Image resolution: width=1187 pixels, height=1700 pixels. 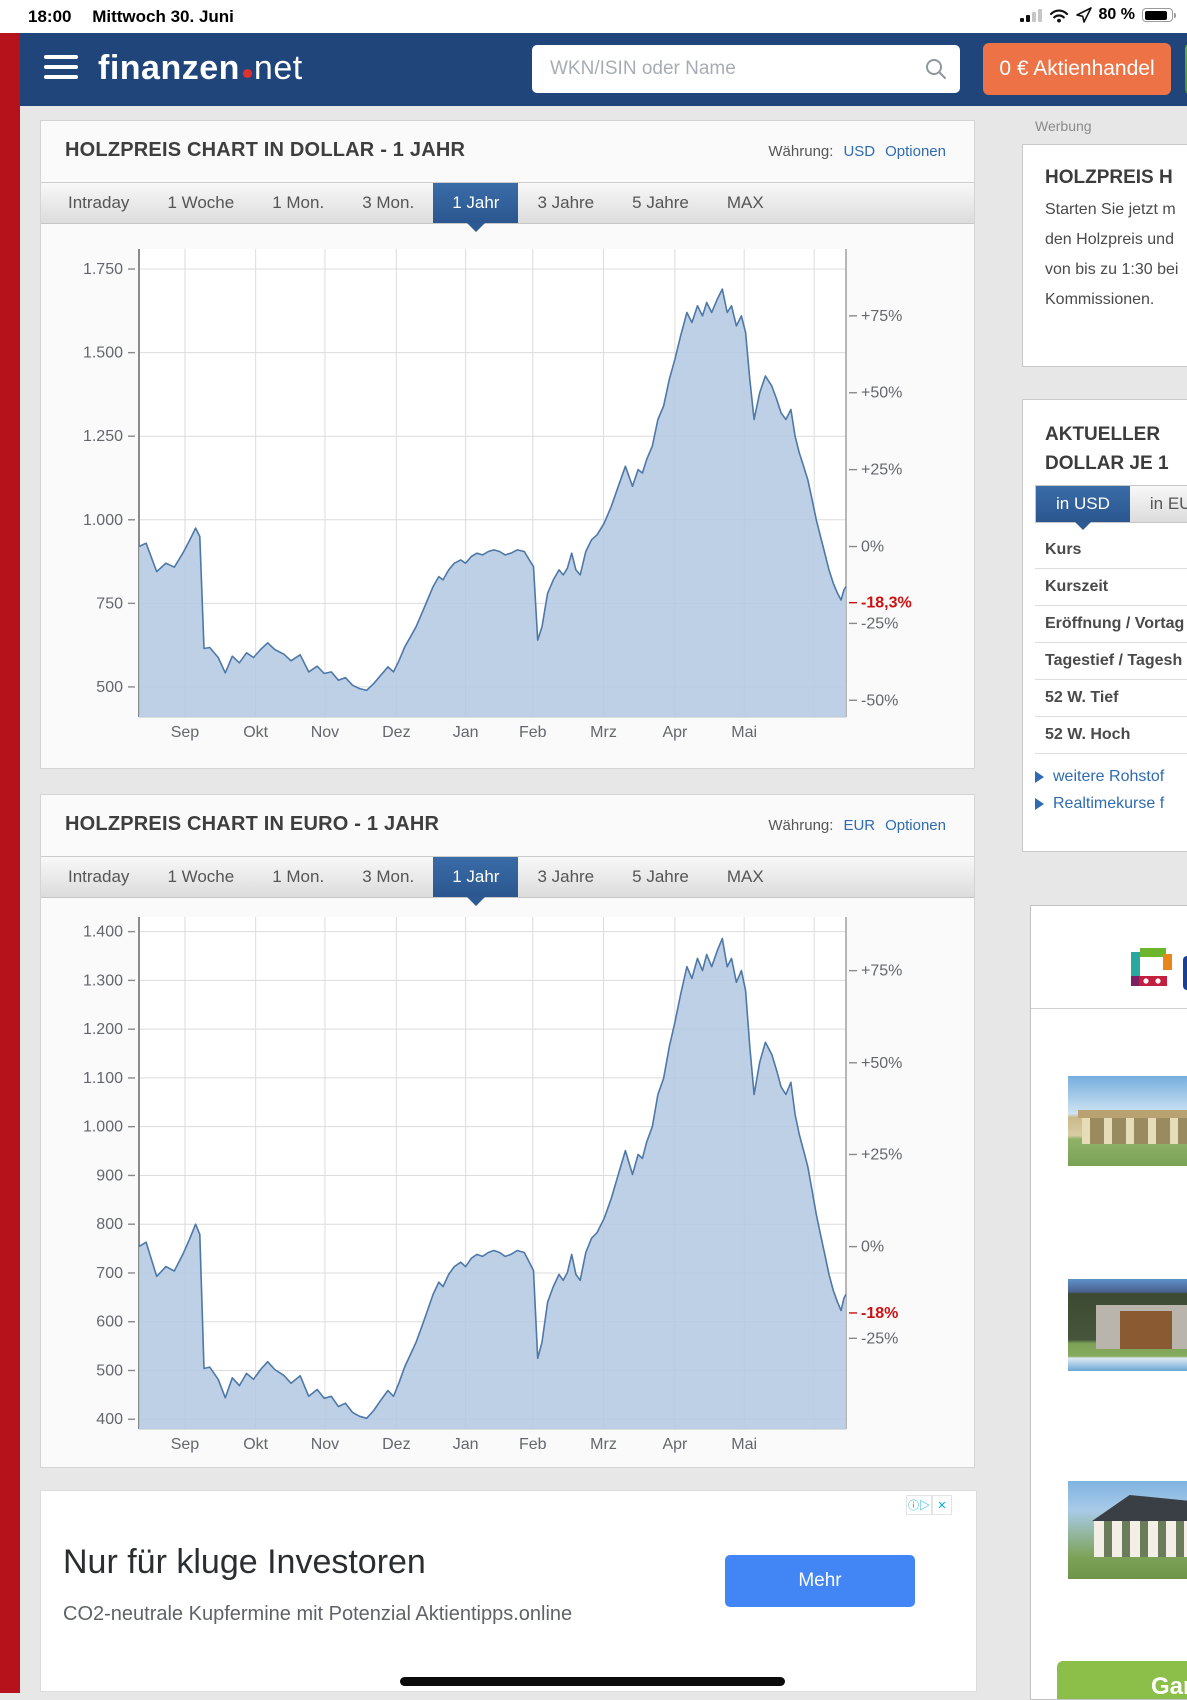 What do you see at coordinates (1099, 804) in the screenshot?
I see `quote-link: Realtimekurse f` at bounding box center [1099, 804].